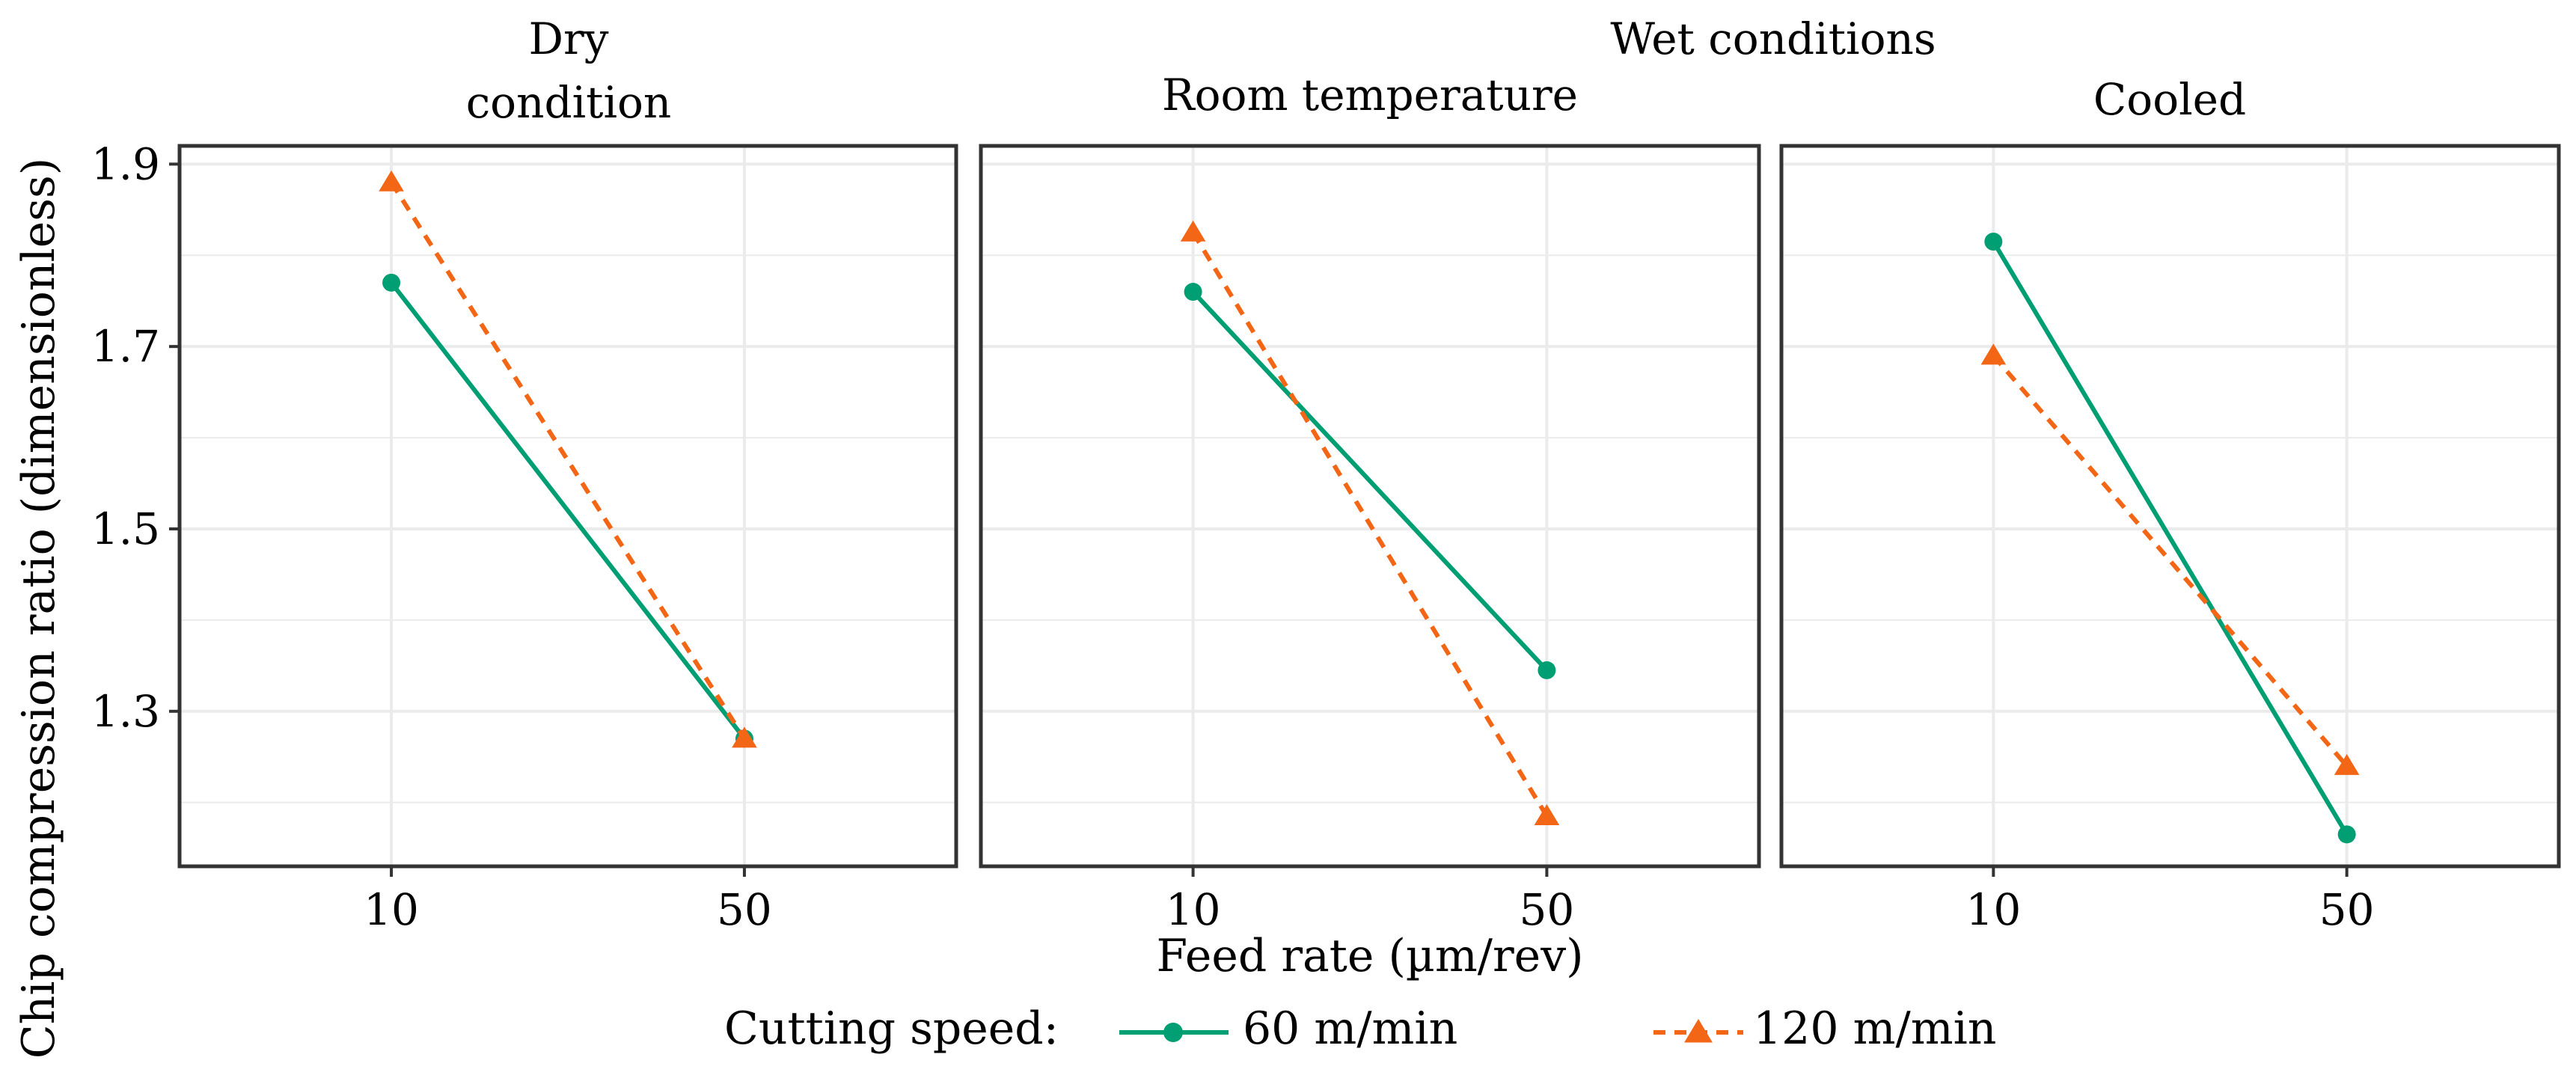  I want to click on facet-title-dry-line2: condition, so click(569, 103).